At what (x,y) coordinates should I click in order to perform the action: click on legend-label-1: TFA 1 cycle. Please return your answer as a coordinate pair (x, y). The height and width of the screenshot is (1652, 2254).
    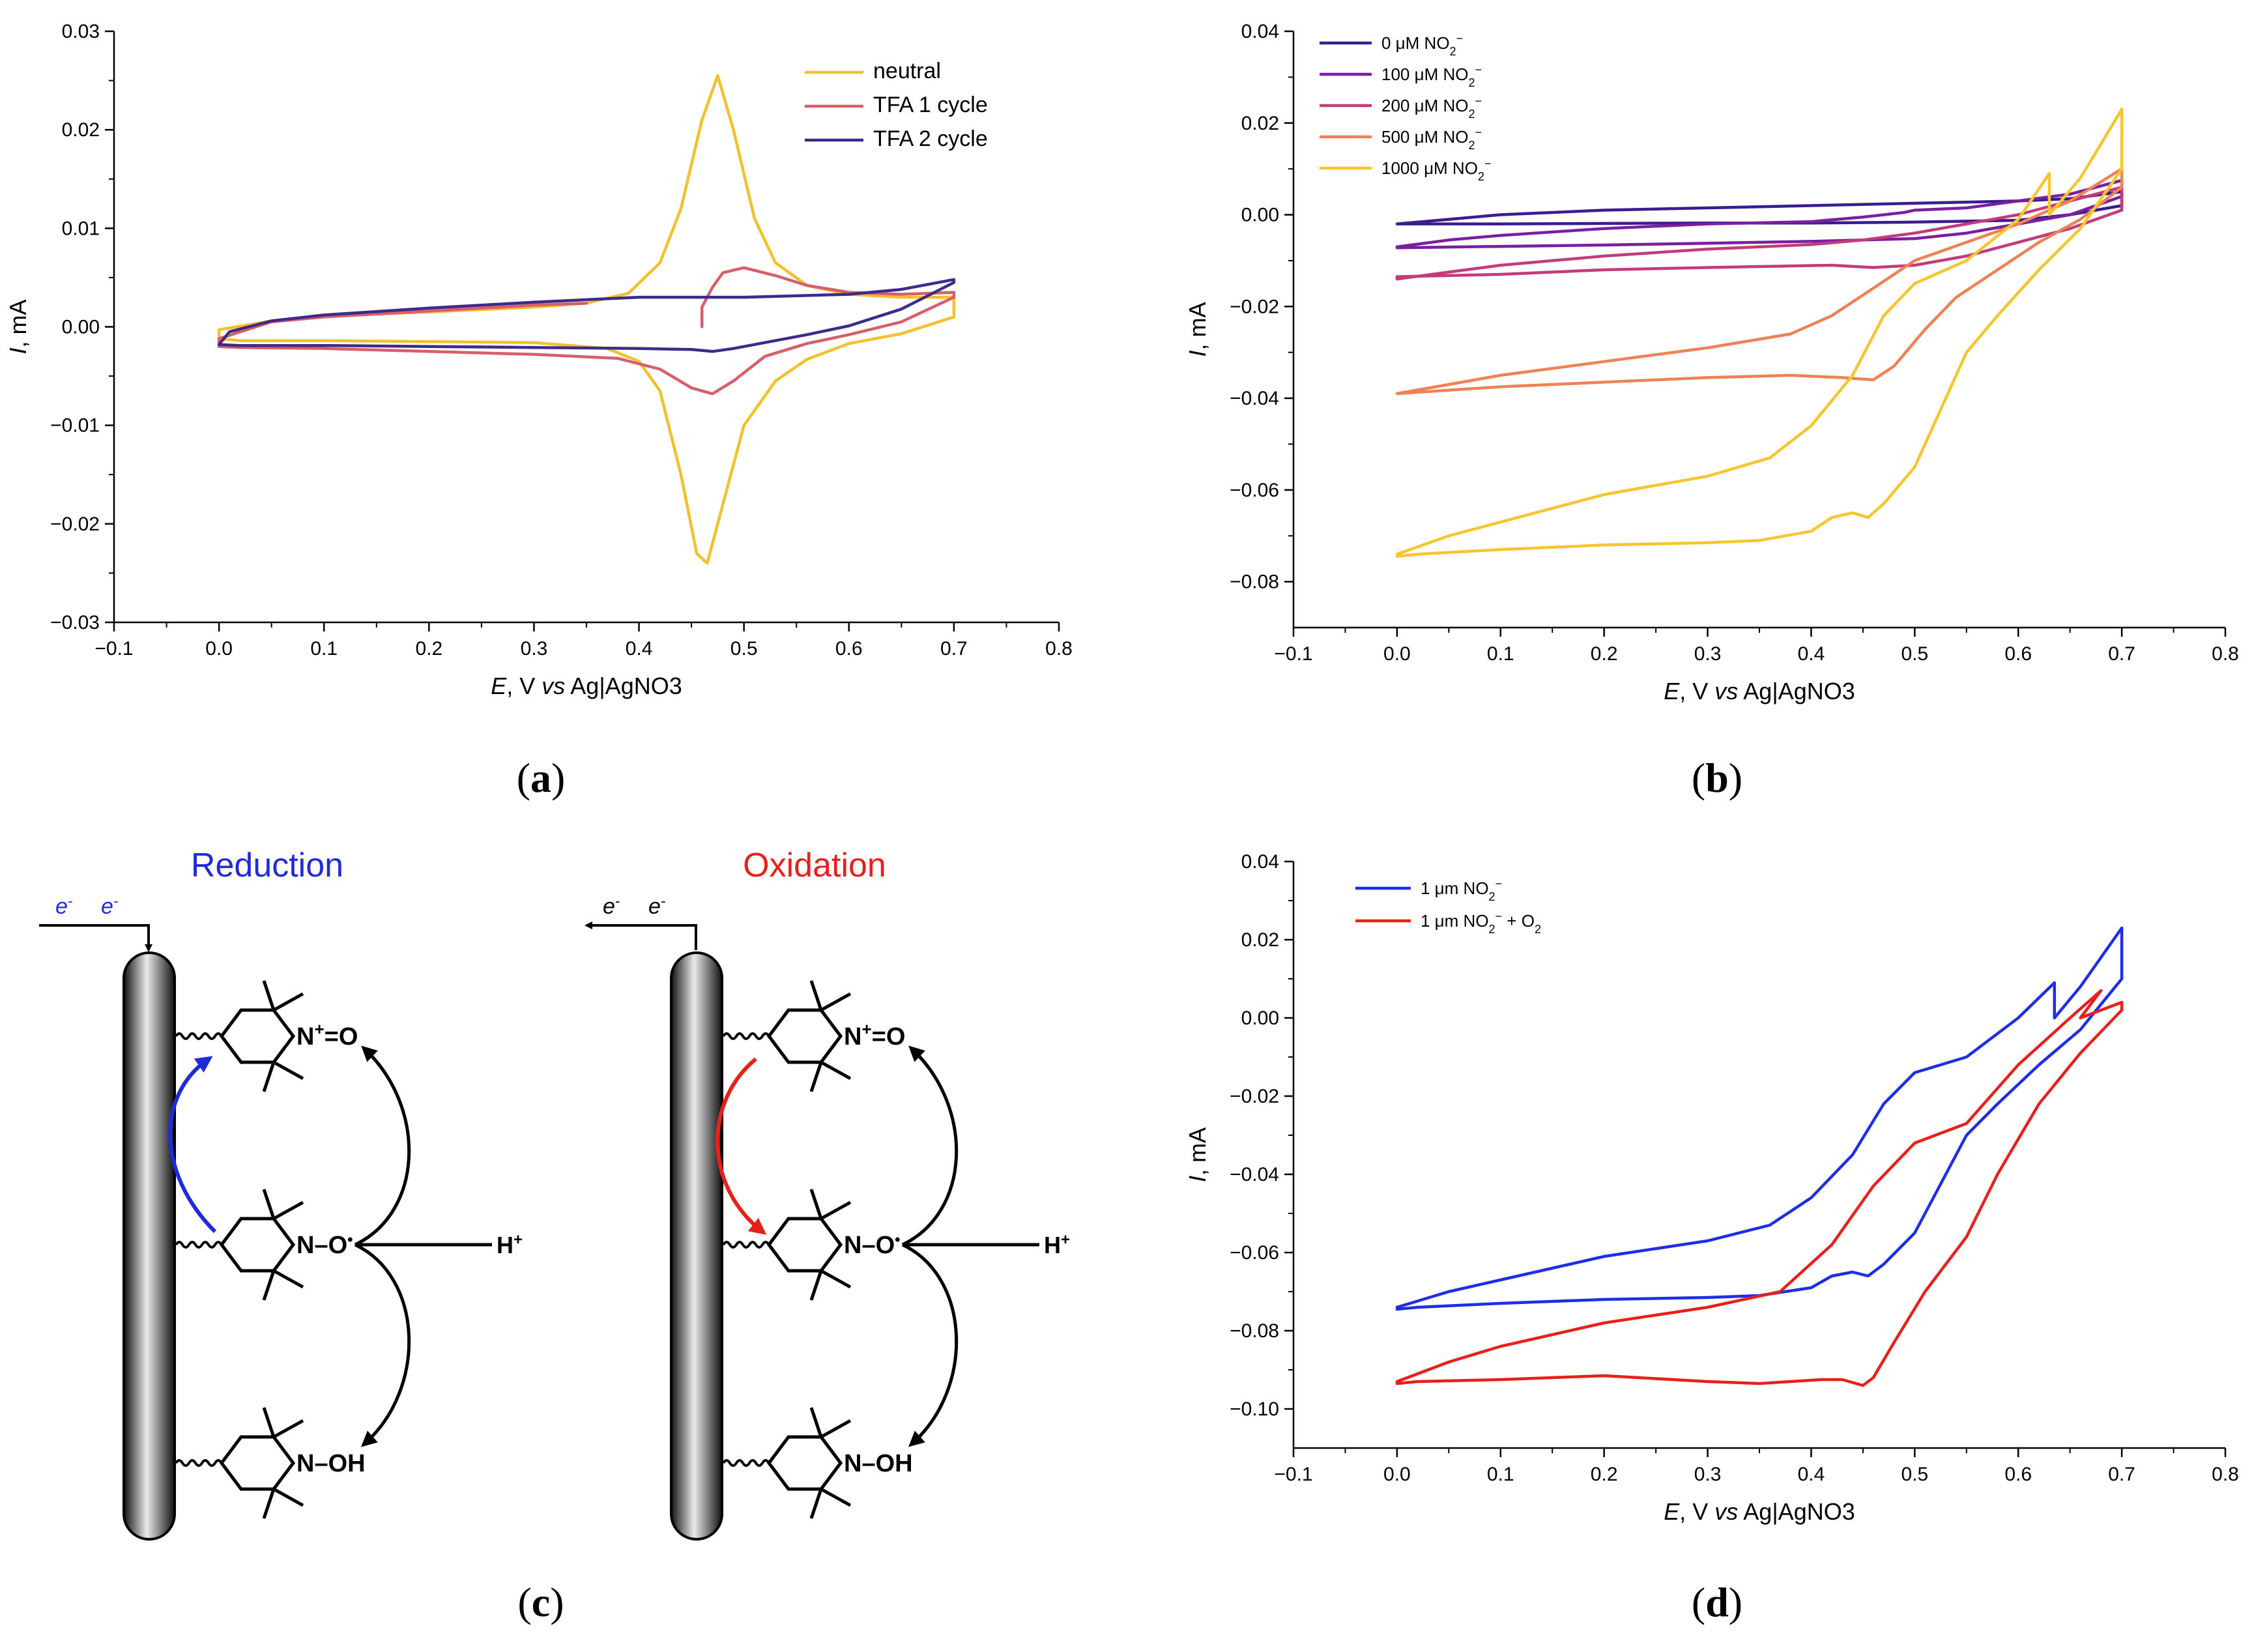
    Looking at the image, I should click on (930, 105).